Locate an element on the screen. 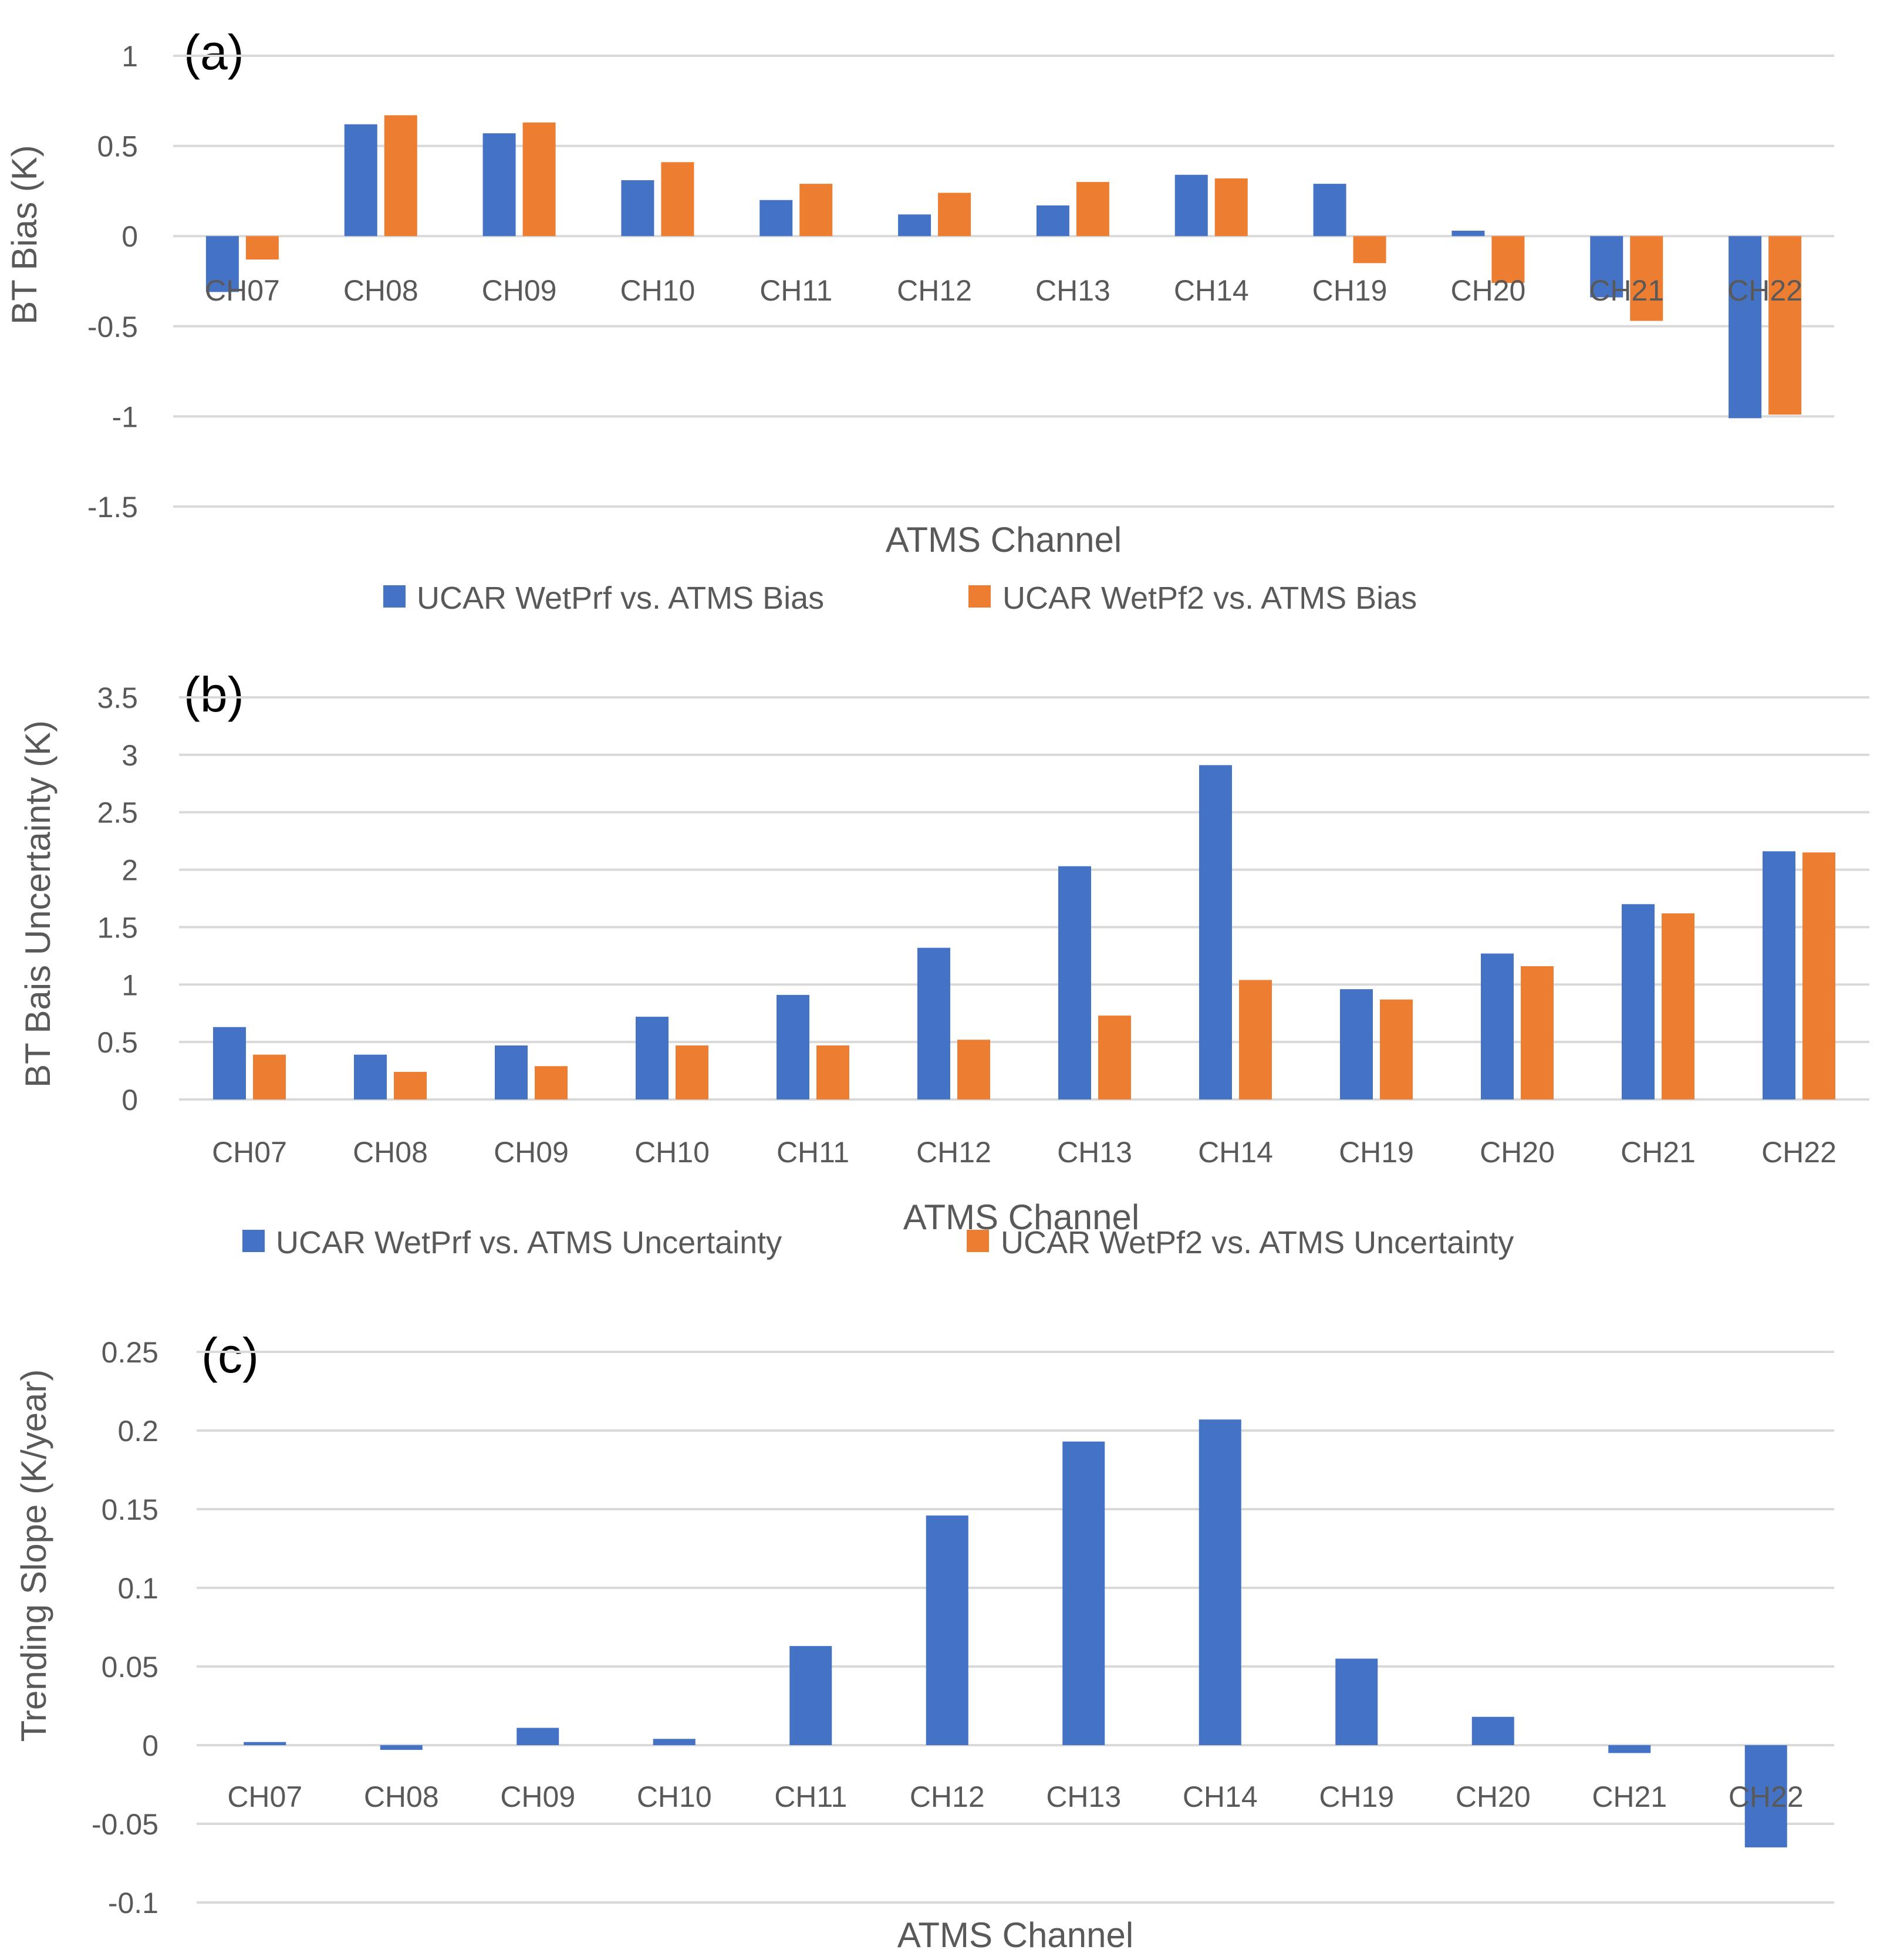  panel-c-label: (c) is located at coordinates (230, 1355).